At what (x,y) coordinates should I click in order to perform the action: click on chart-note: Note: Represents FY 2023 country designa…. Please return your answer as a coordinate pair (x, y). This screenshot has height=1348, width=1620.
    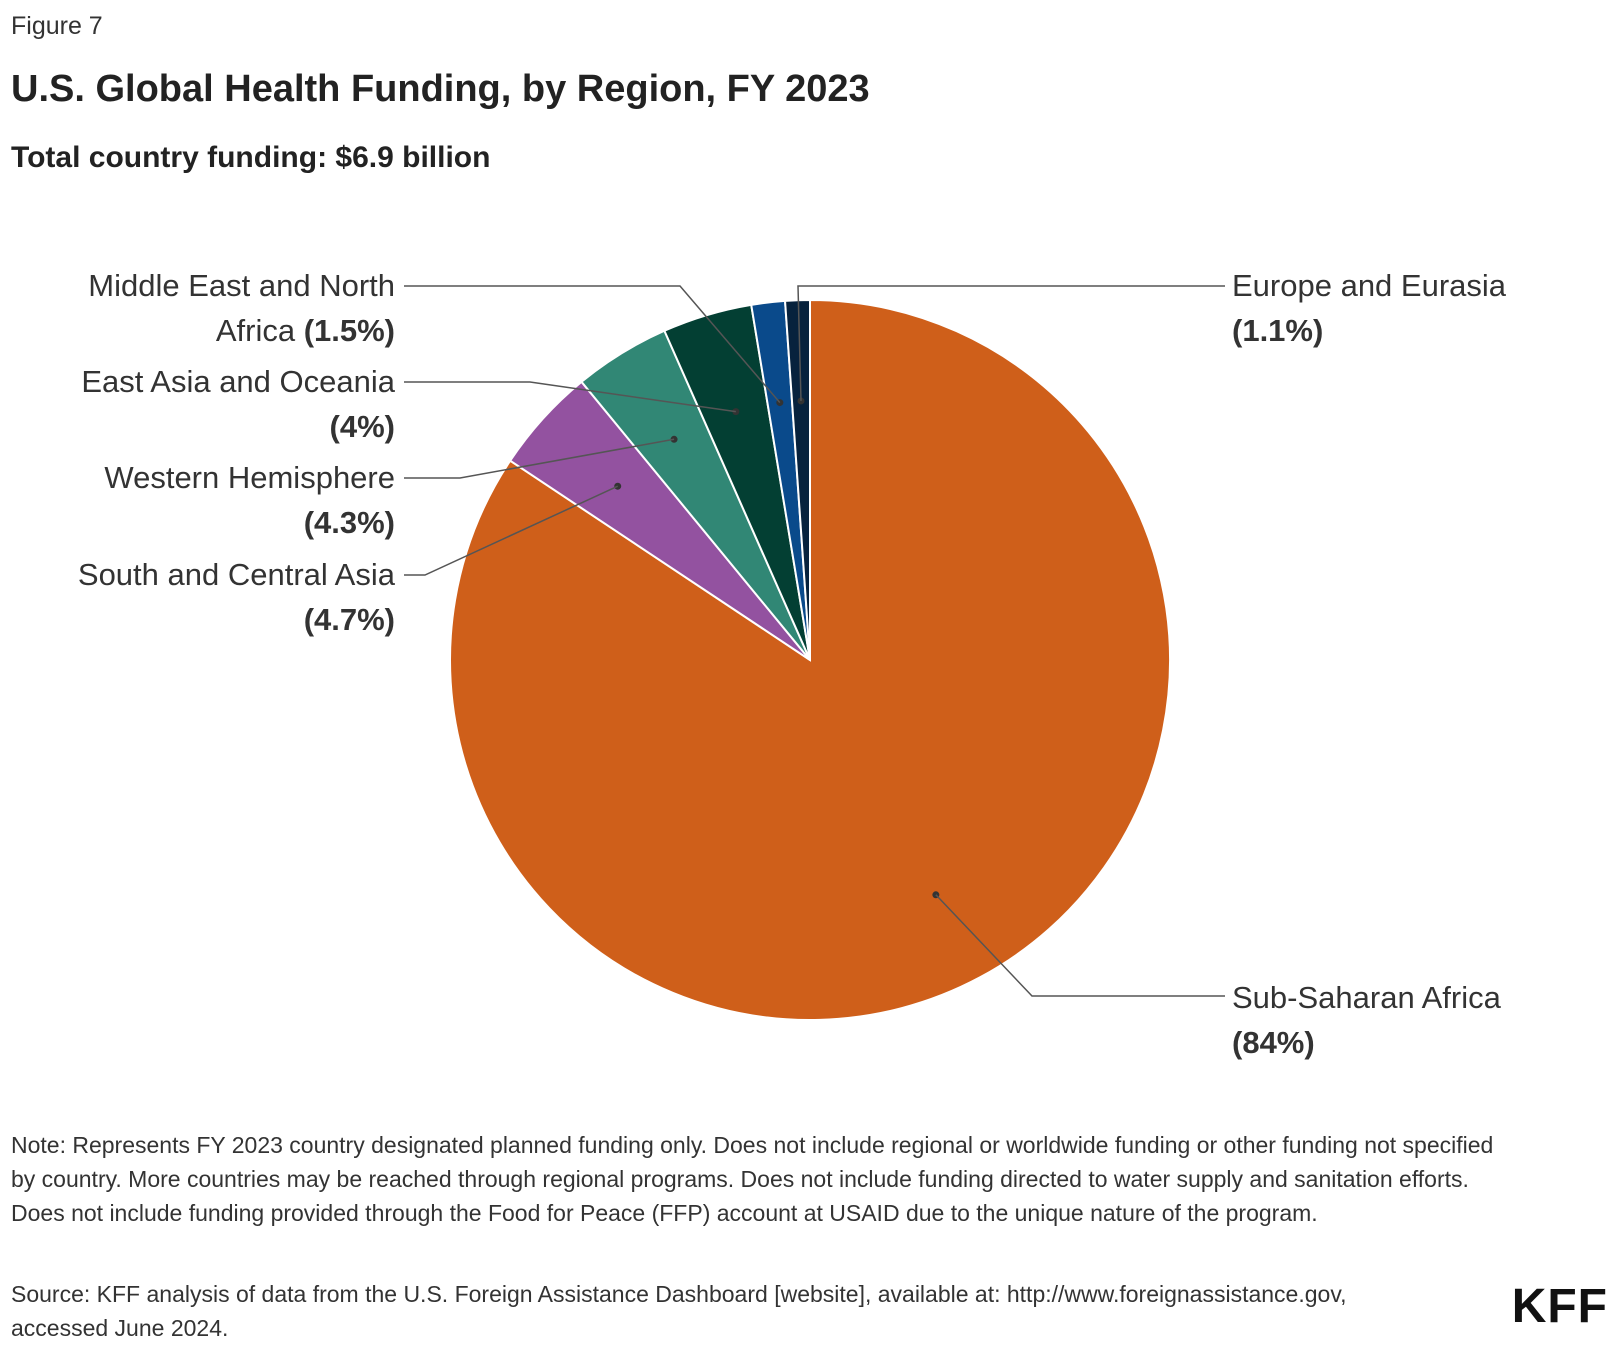
    Looking at the image, I should click on (752, 1179).